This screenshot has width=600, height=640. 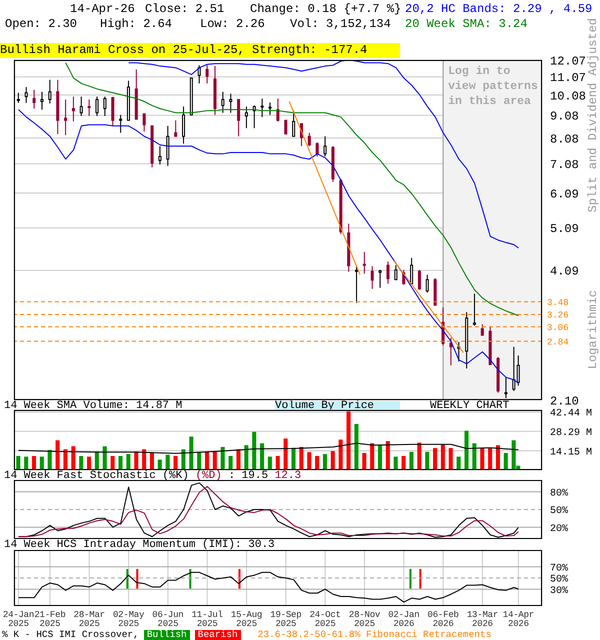 I want to click on annotation: : 19.5, so click(x=247, y=476).